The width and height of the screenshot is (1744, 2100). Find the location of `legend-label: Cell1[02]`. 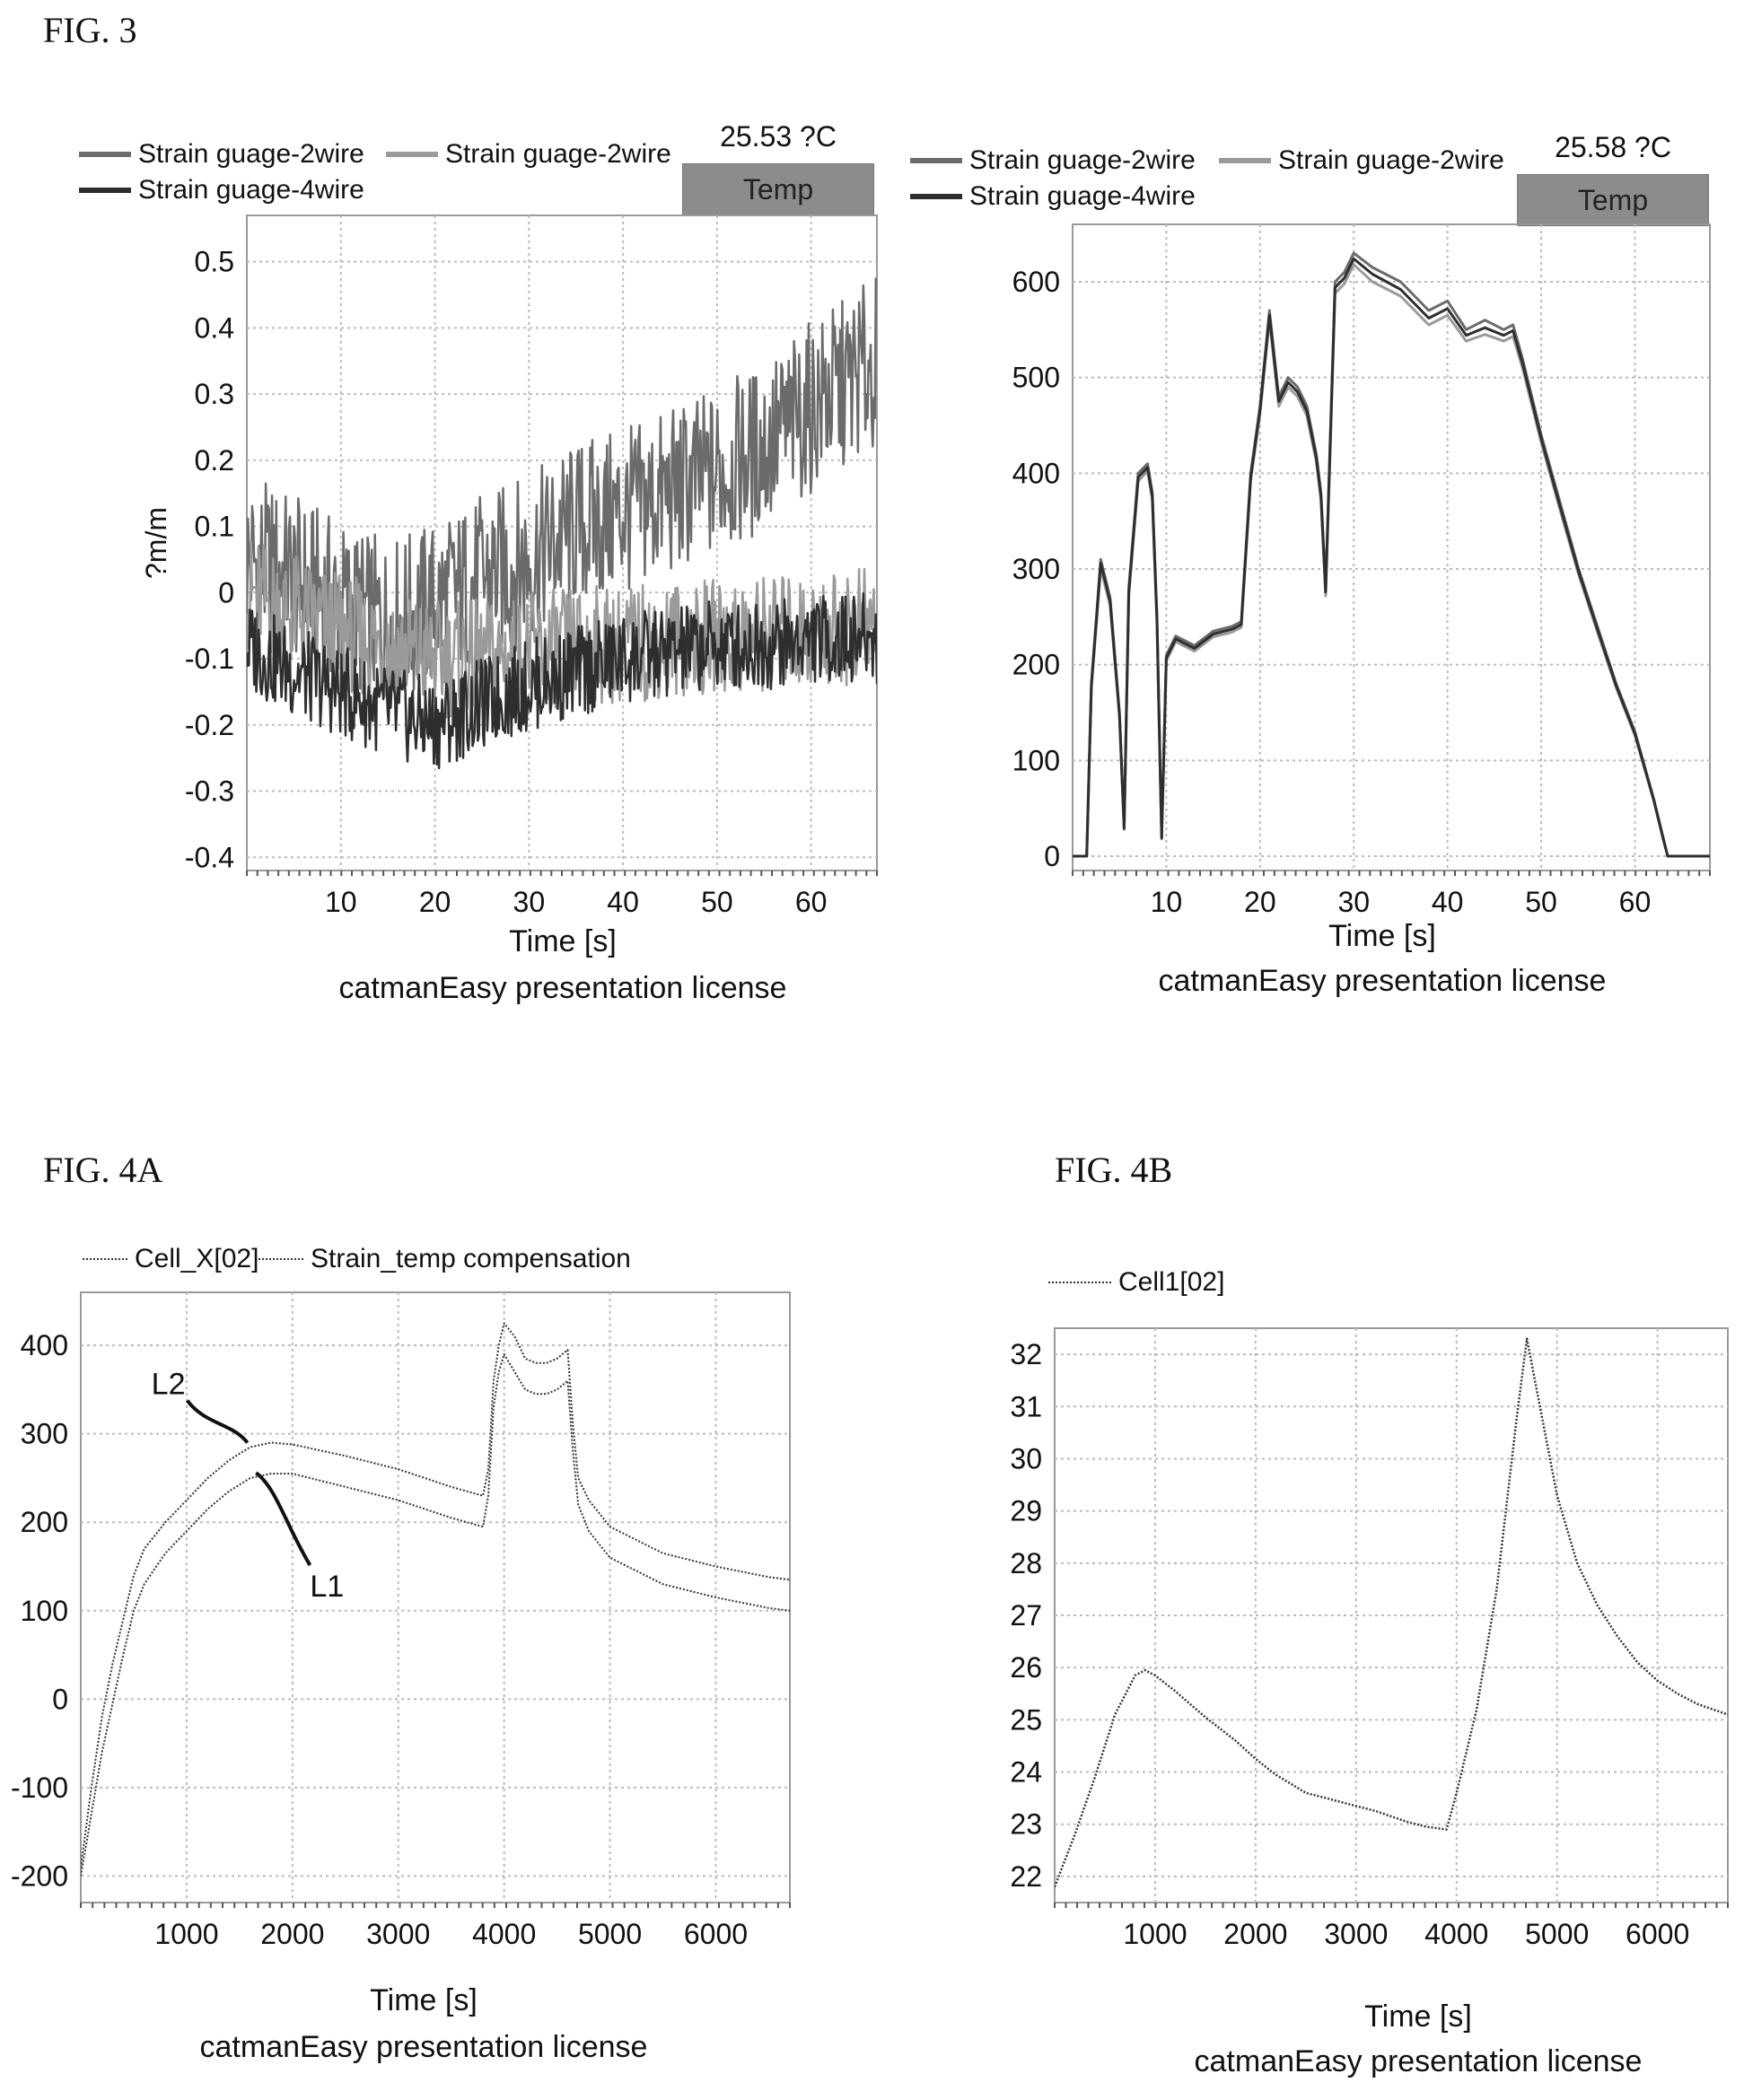

legend-label: Cell1[02] is located at coordinates (1171, 1282).